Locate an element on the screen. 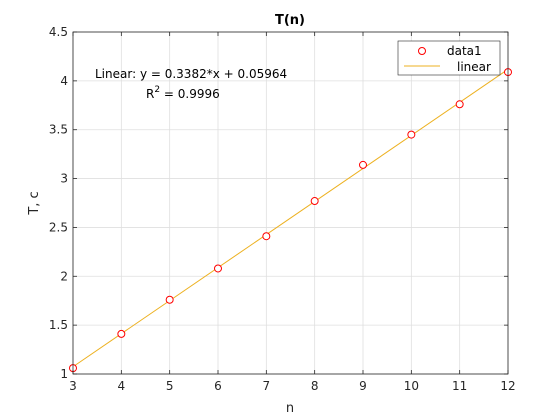 The height and width of the screenshot is (420, 560). x-tick-label: 11 is located at coordinates (459, 386).